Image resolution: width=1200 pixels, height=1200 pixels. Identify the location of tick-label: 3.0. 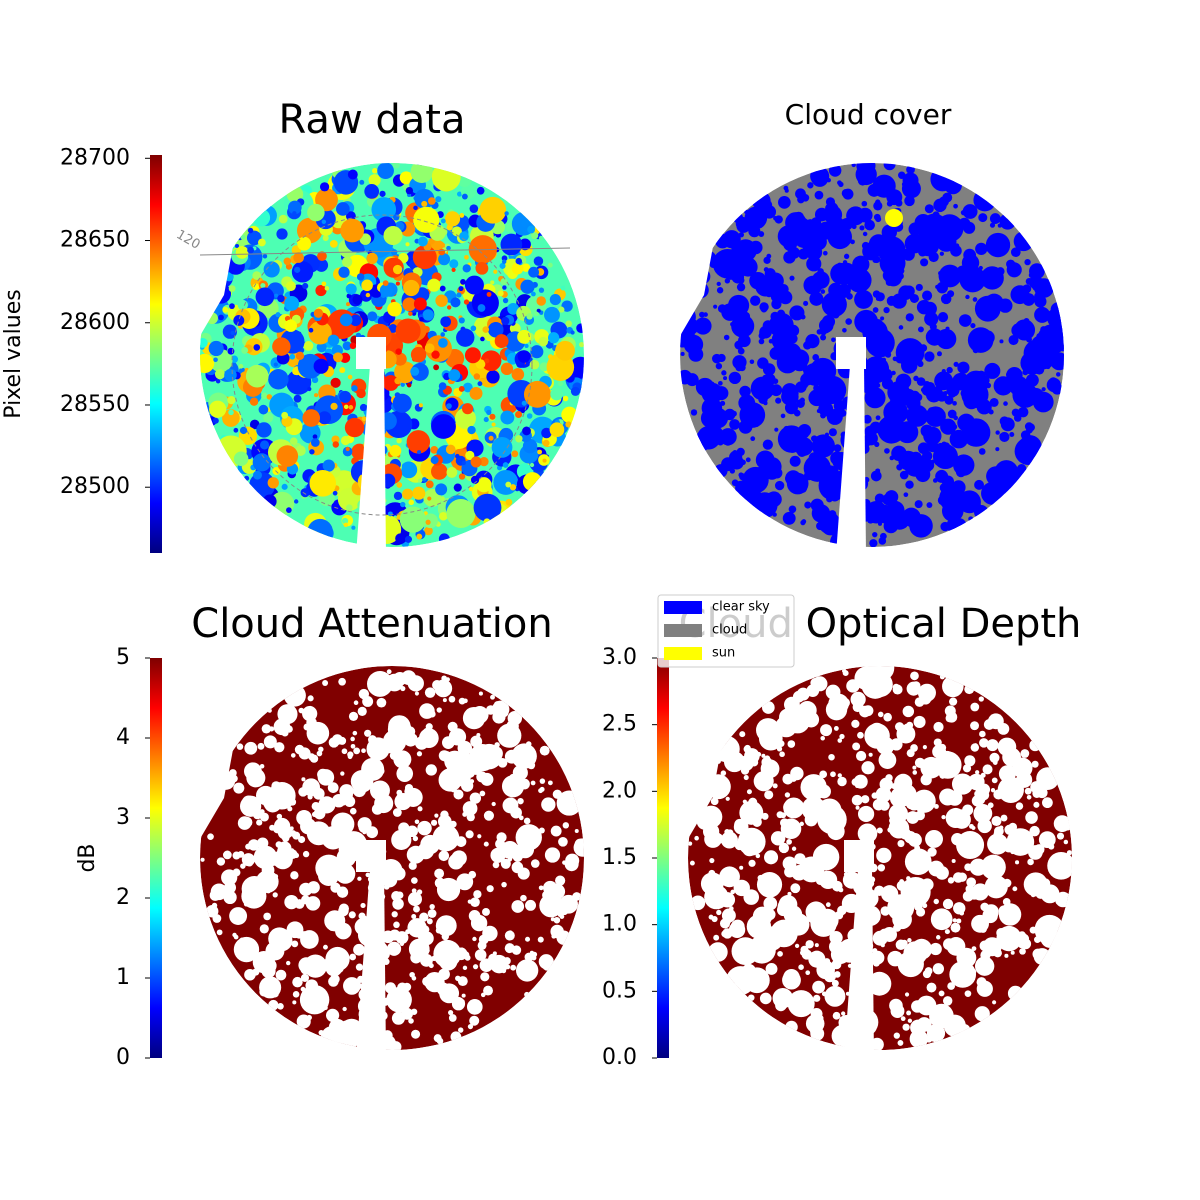
(619, 657).